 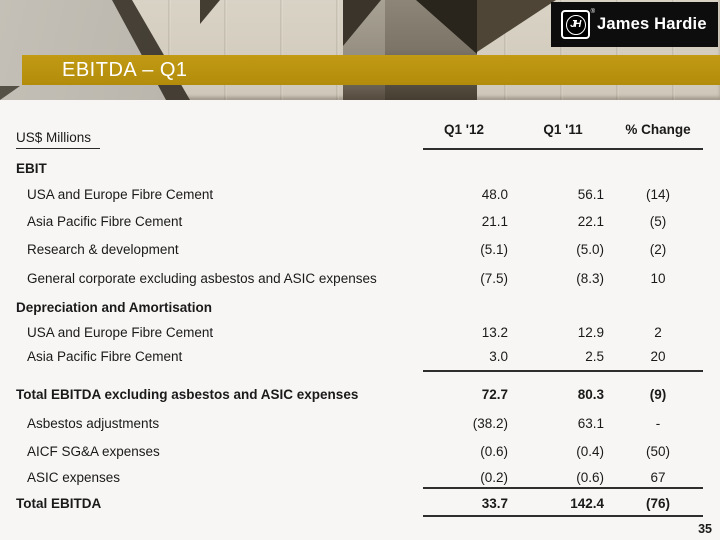 I want to click on column-header-q1-11: Q1 '11, so click(x=563, y=129).